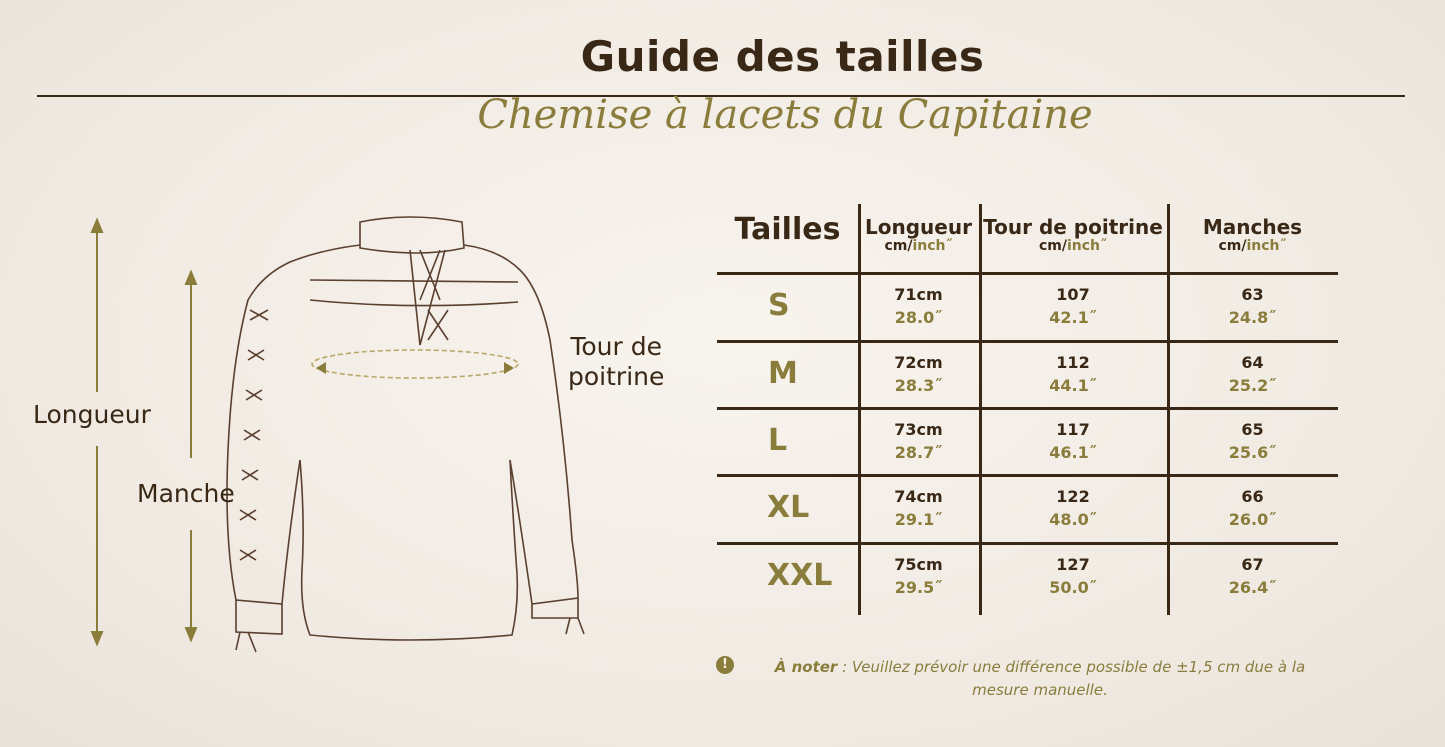  I want to click on value-inch: 25.2˝, so click(1252, 385).